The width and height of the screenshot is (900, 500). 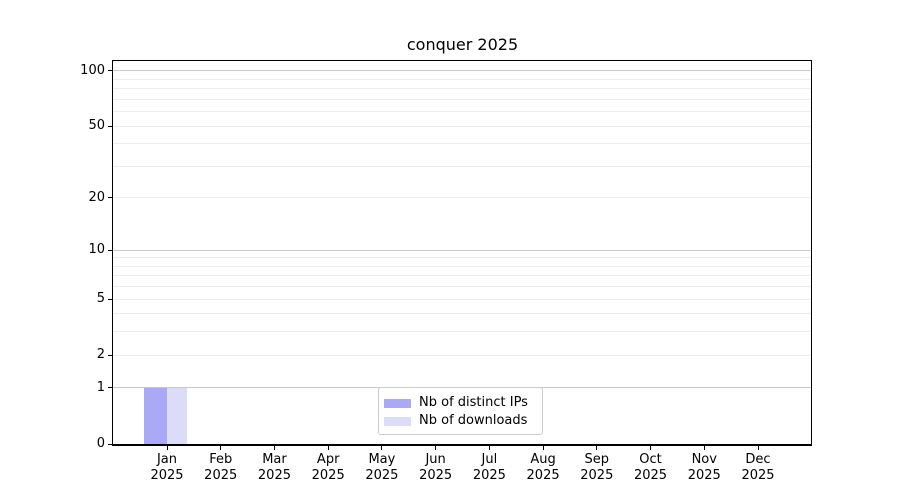 I want to click on legend-item-distinct-ips: Nb of distinct IPs, so click(x=463, y=403).